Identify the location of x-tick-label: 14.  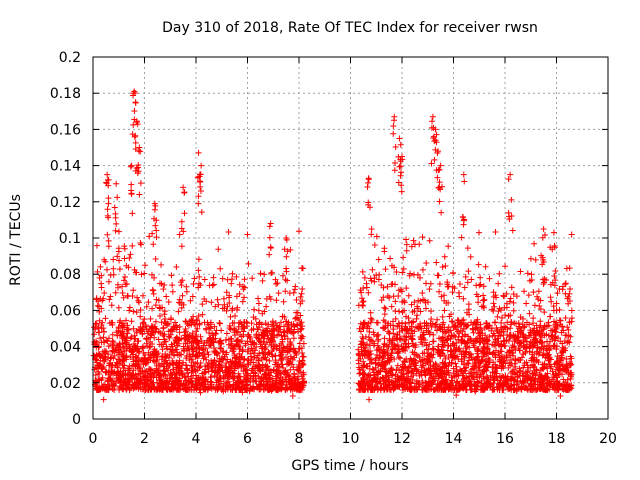
(454, 439).